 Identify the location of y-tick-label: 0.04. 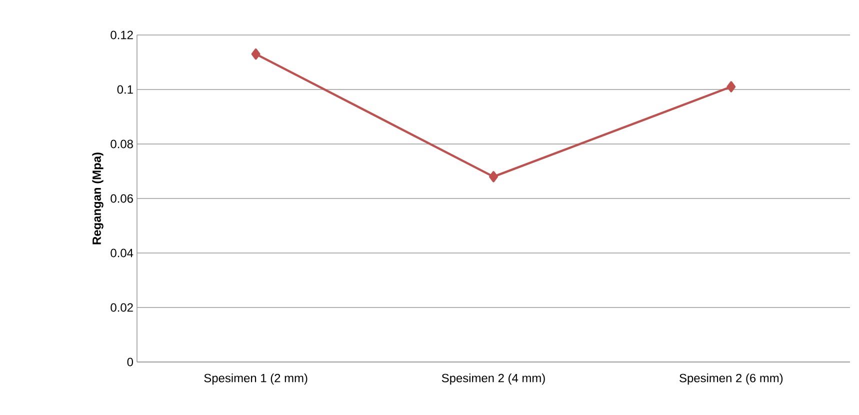
(122, 253).